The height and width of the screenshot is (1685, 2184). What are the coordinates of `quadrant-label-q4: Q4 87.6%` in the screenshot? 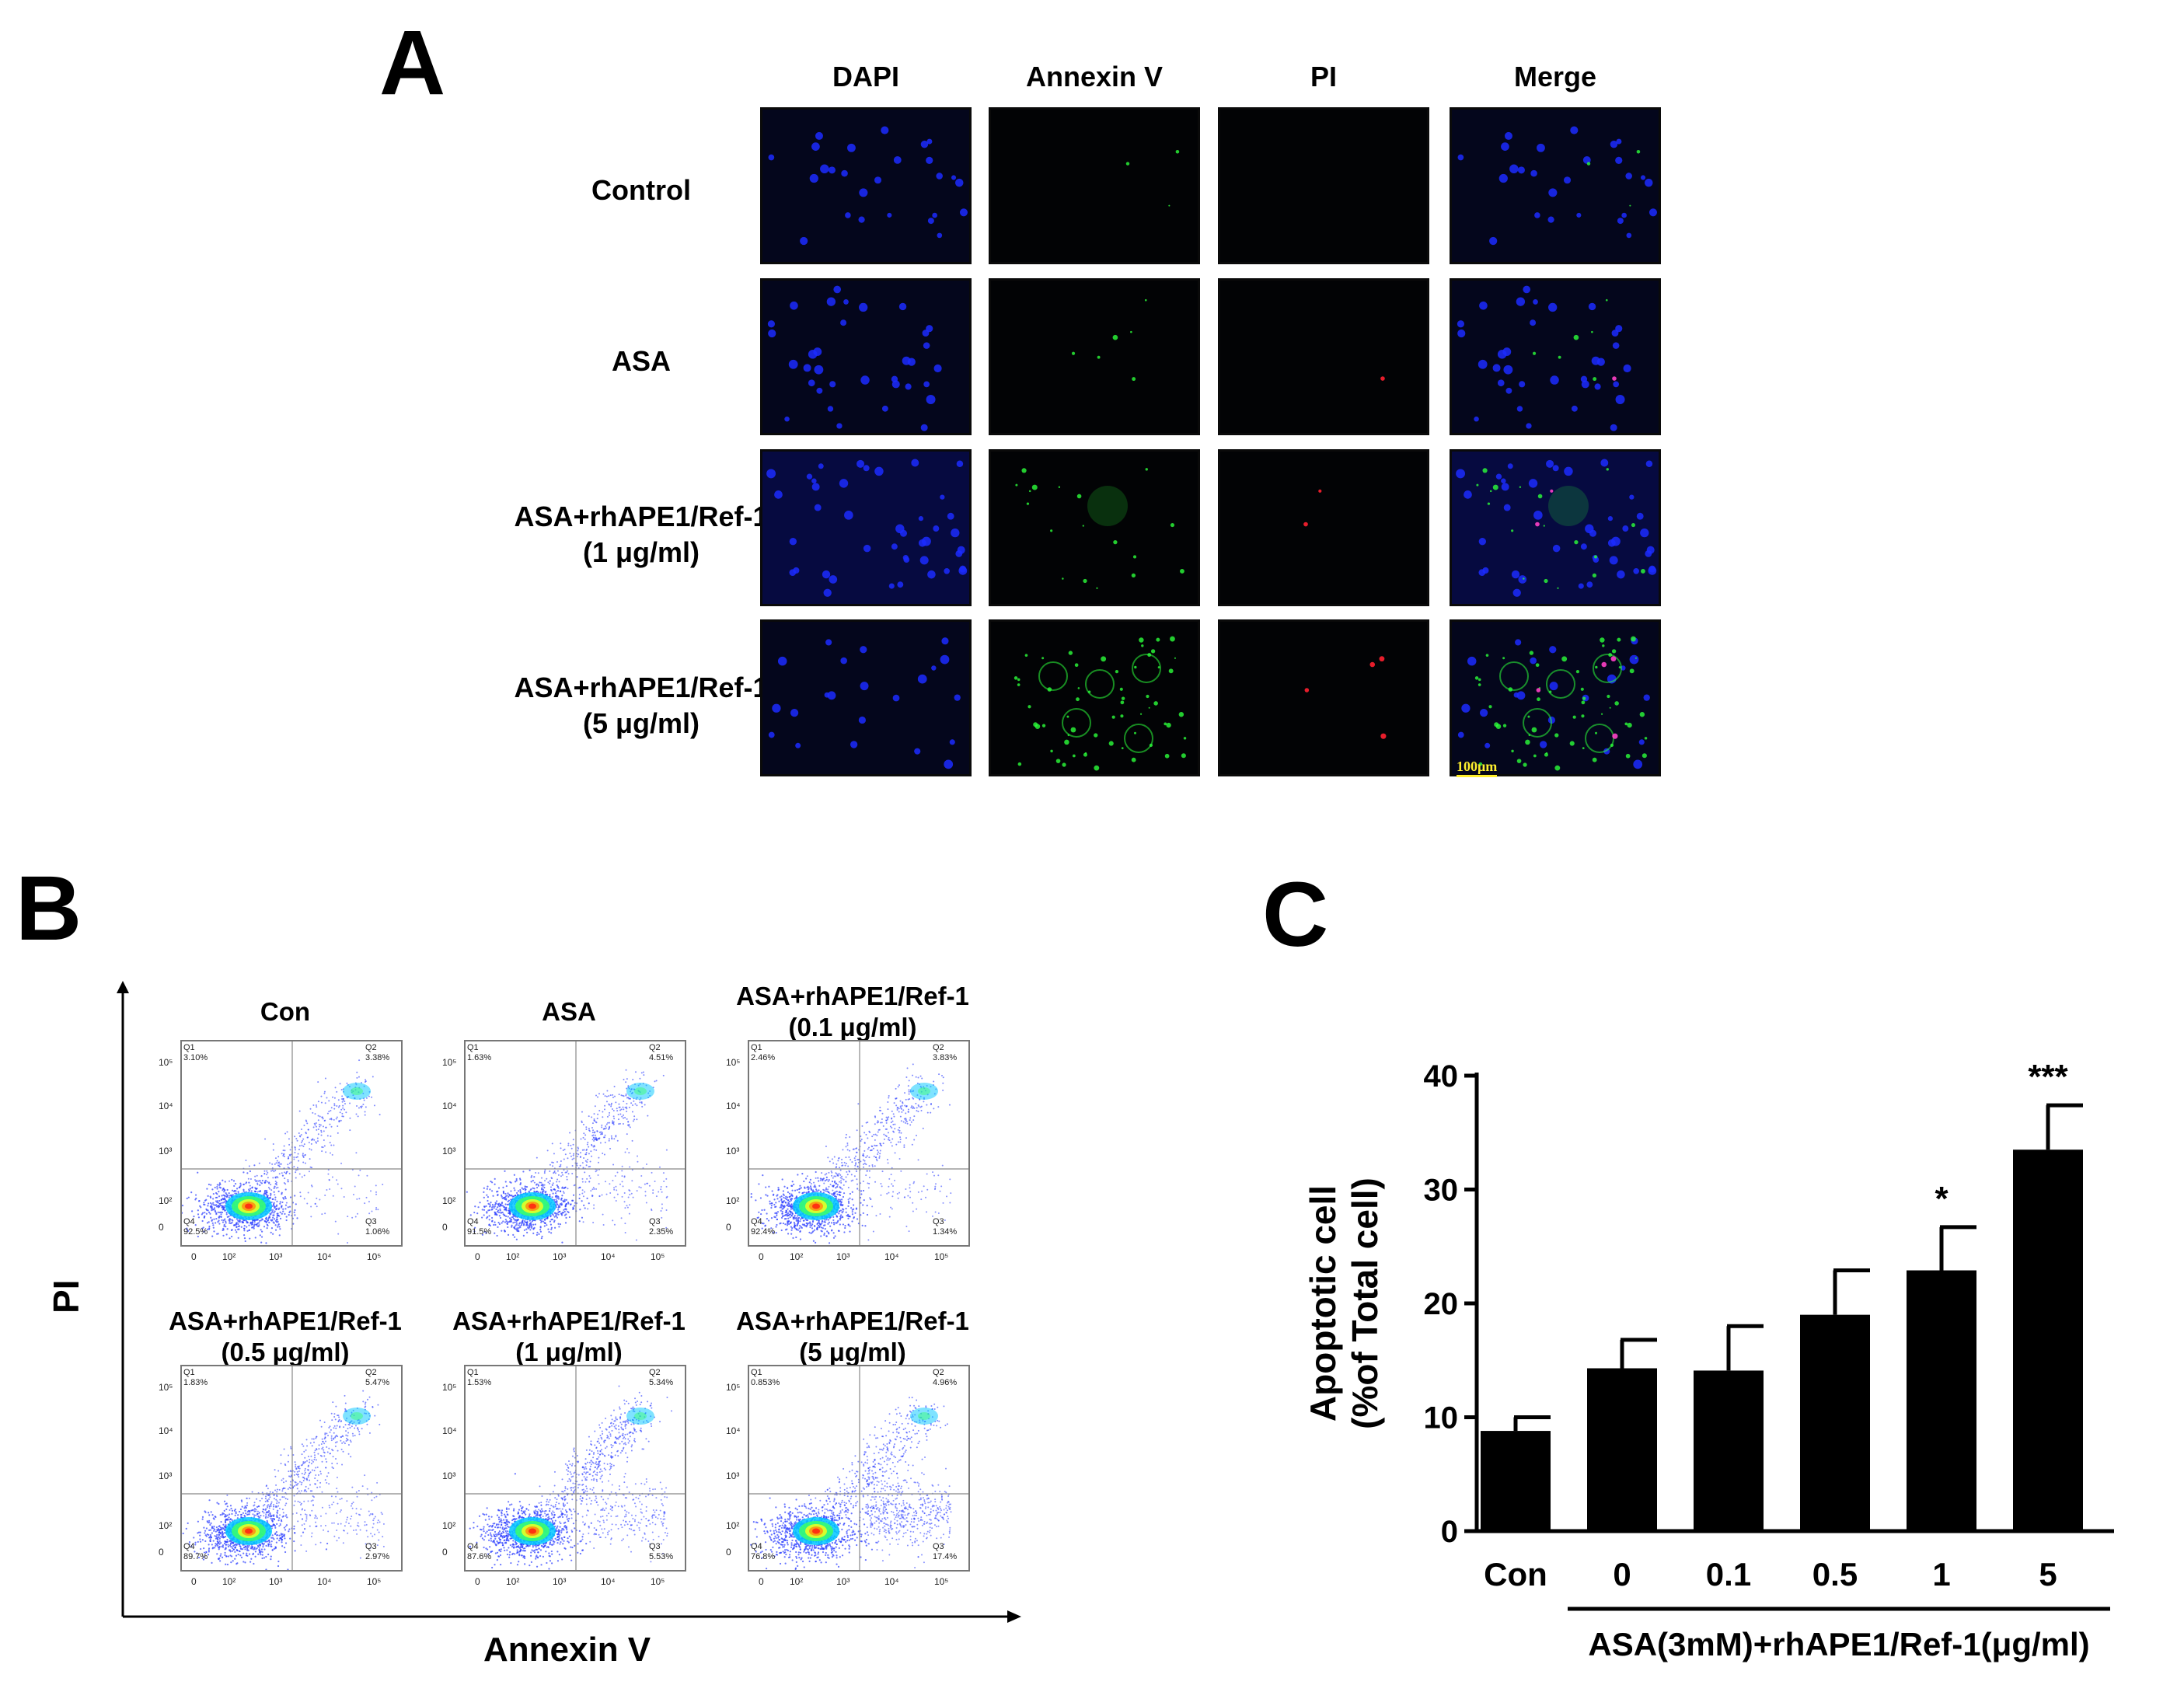 It's located at (479, 1552).